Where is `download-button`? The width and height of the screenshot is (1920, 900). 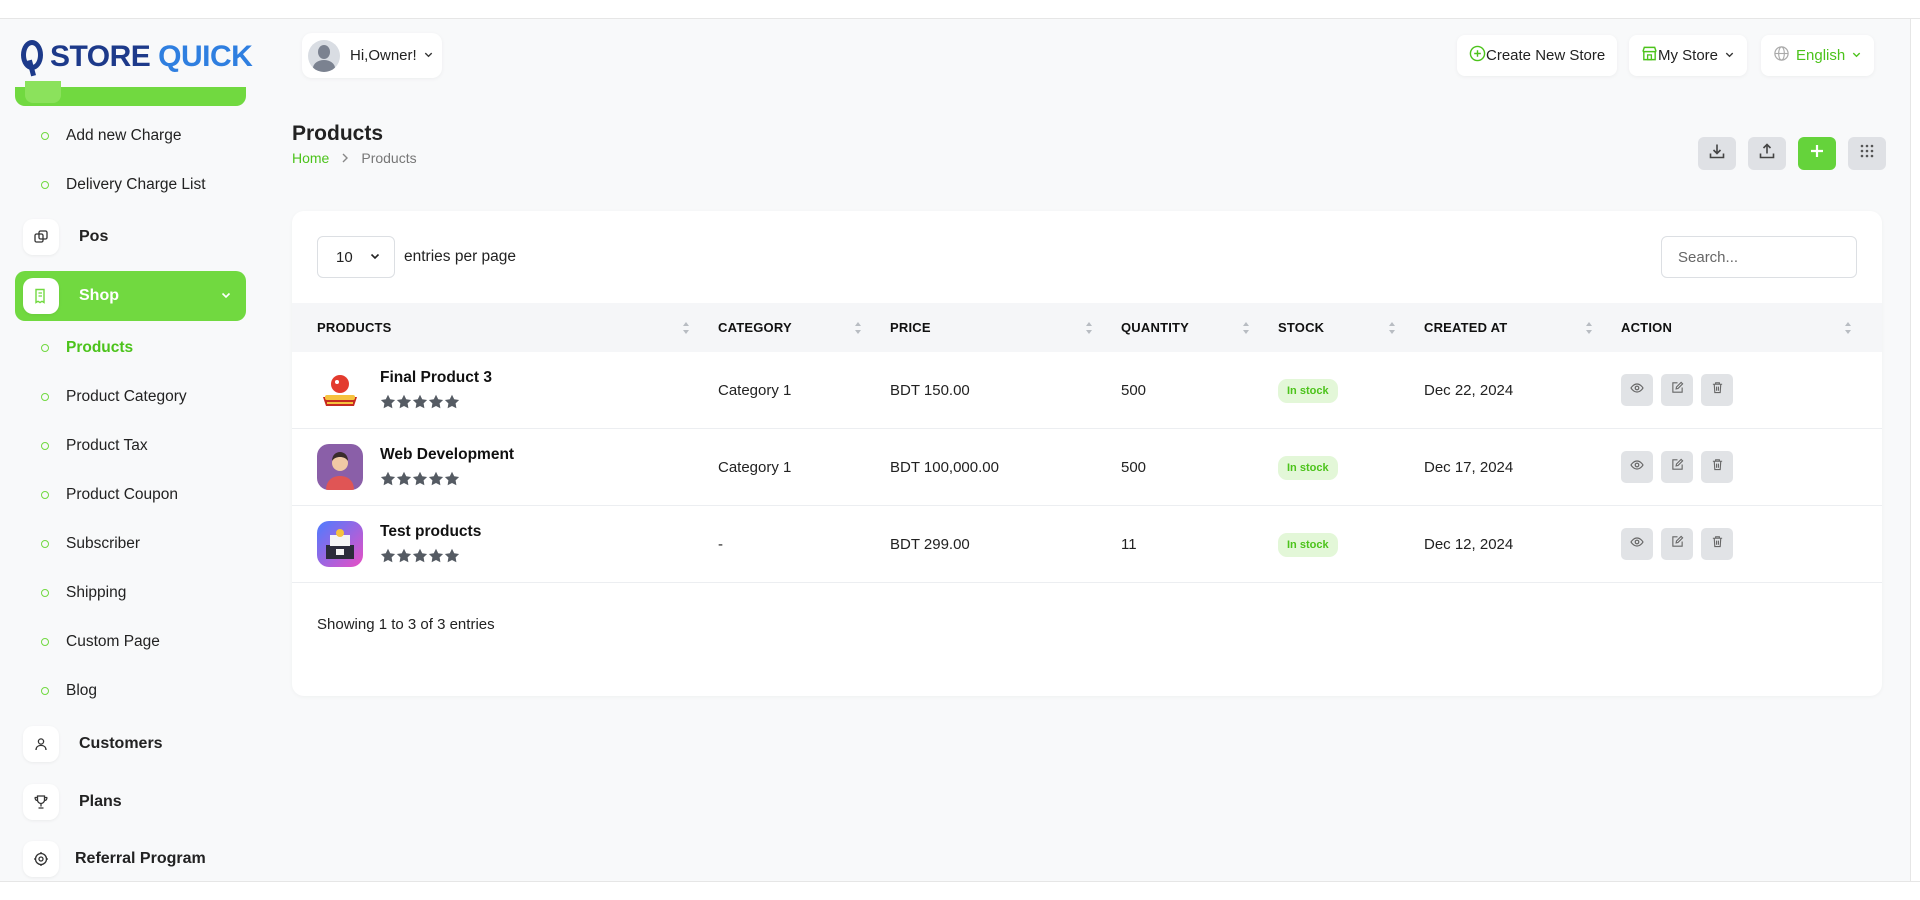 download-button is located at coordinates (1717, 153).